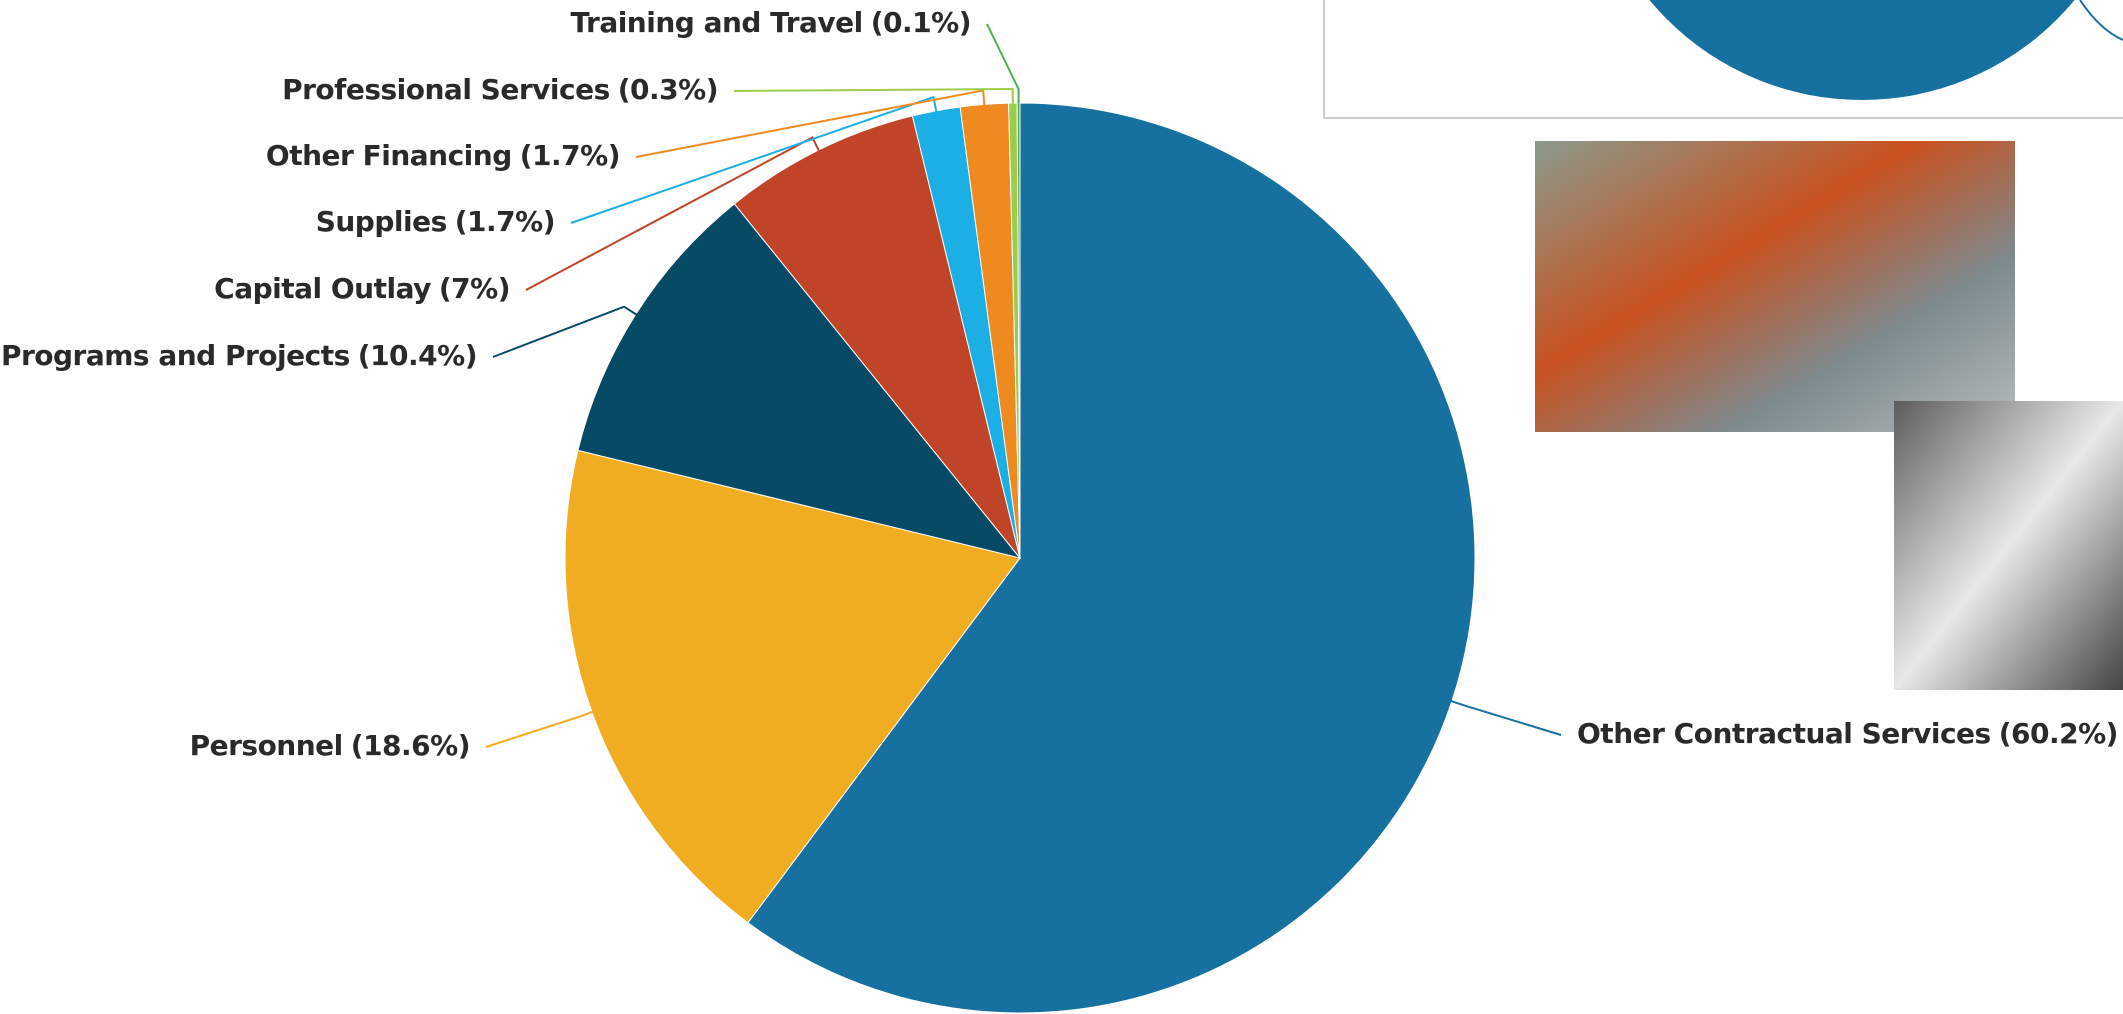  I want to click on category-name: Personnel, so click(266, 745).